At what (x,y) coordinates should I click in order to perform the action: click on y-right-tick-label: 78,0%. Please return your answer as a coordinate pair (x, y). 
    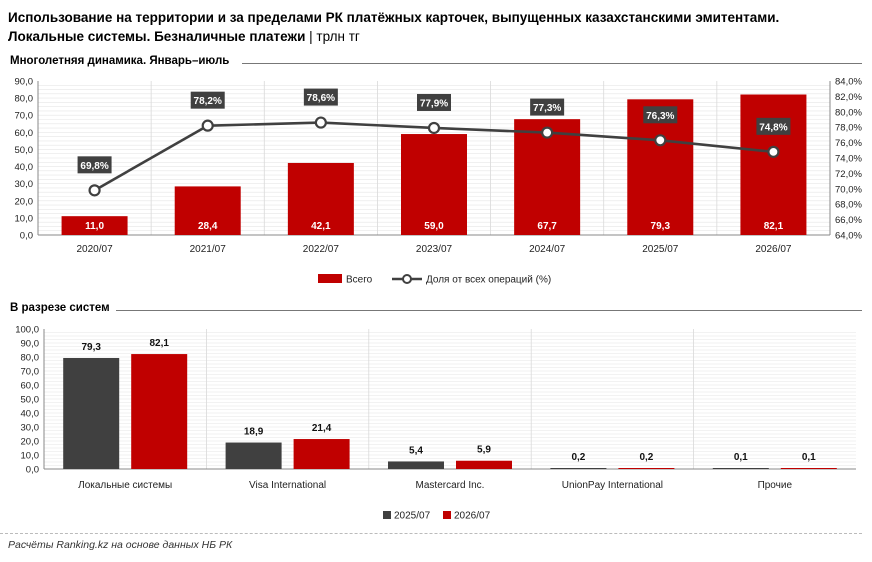
    Looking at the image, I should click on (848, 128).